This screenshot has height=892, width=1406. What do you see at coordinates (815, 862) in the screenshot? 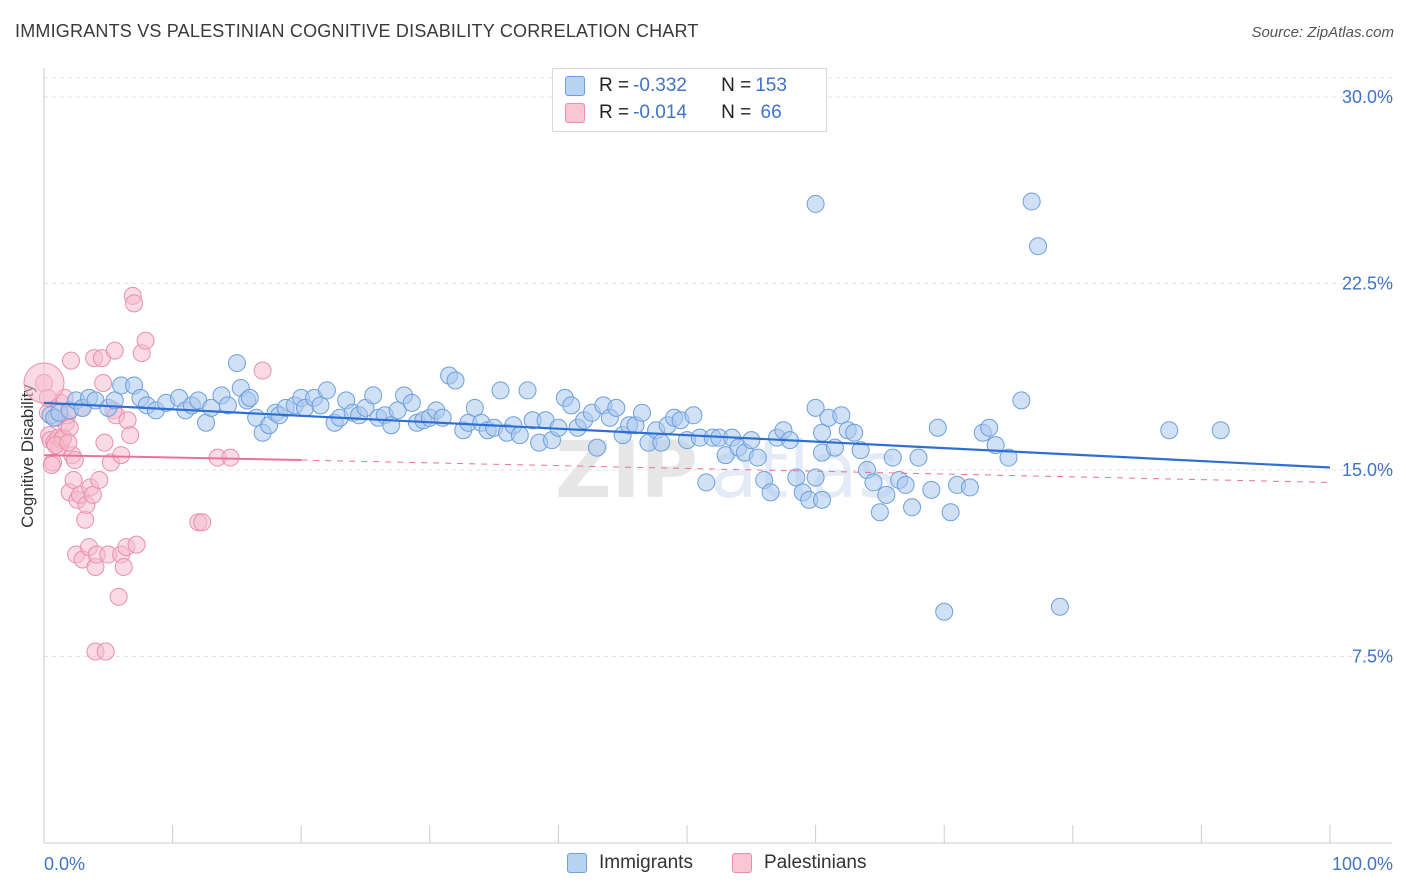
I see `palestinians-legend-label: Palestinians` at bounding box center [815, 862].